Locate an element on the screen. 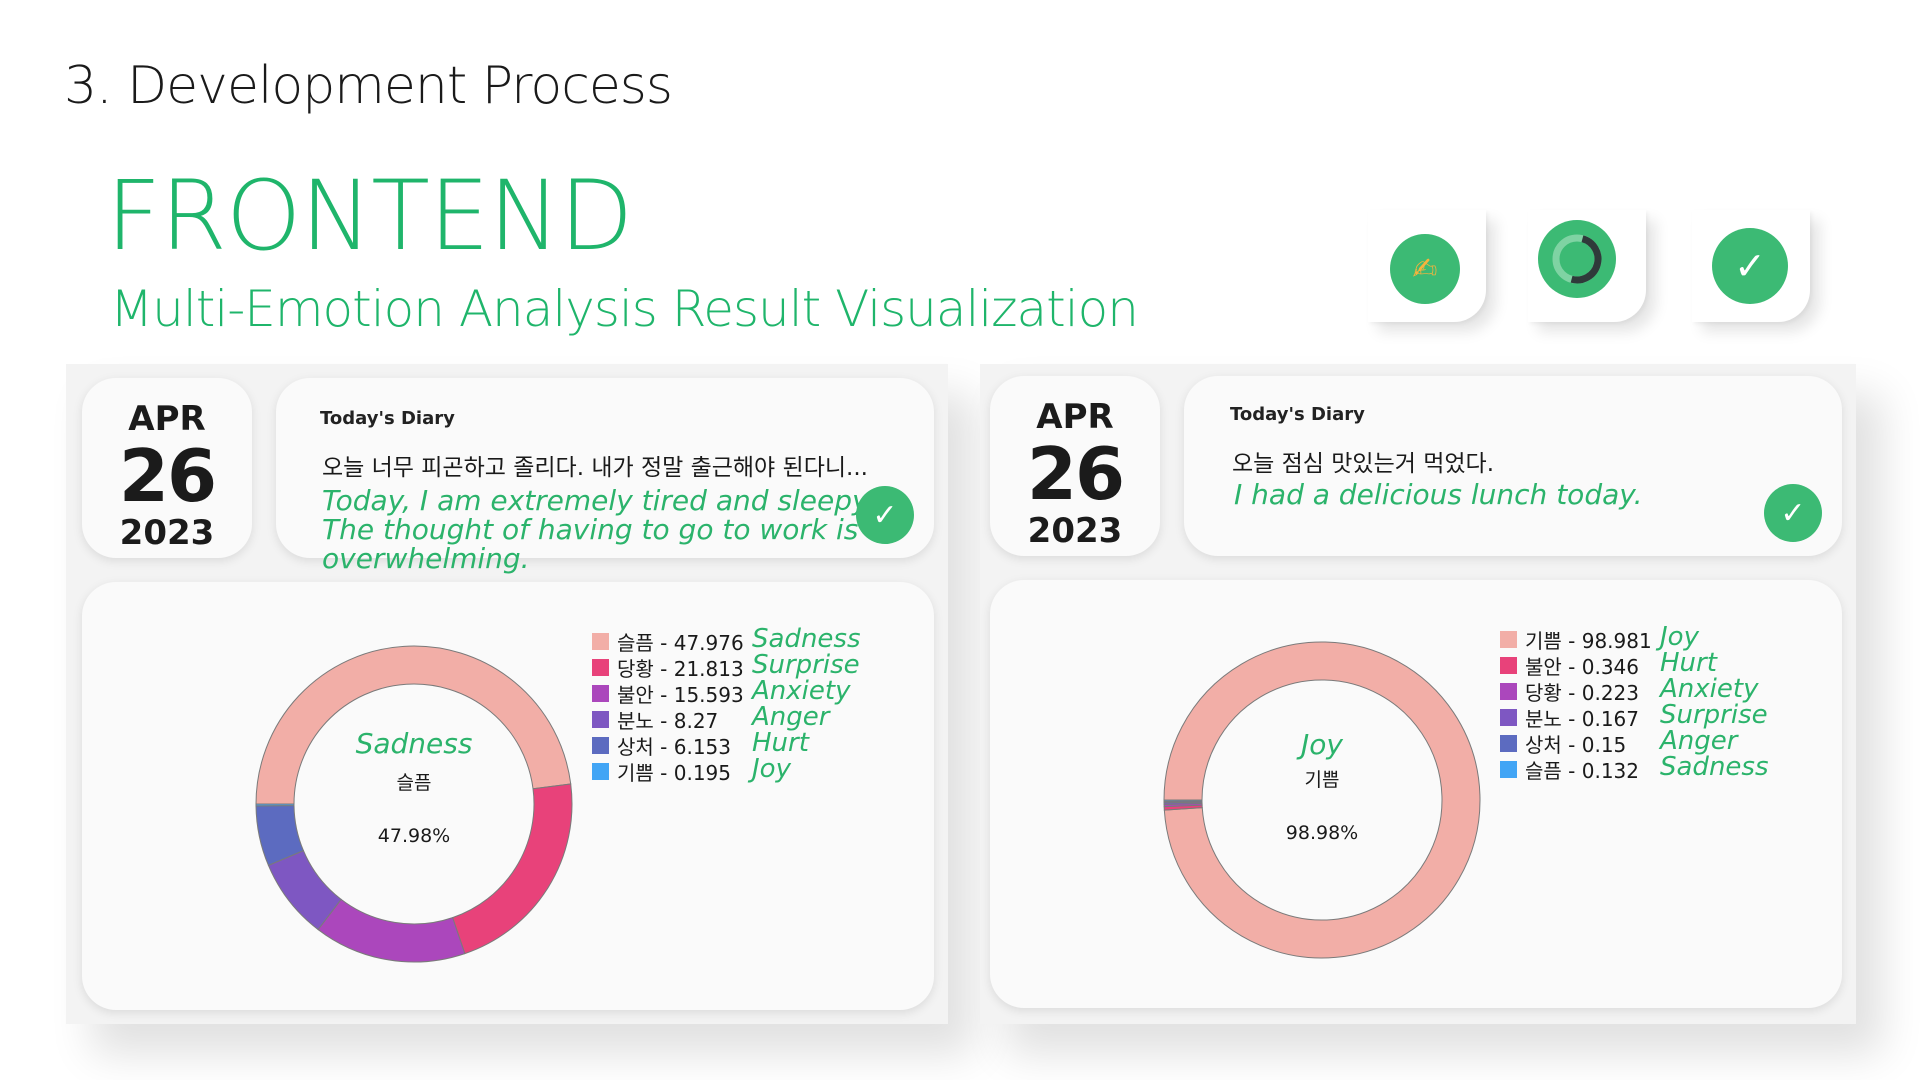  donut-center: Joy 기쁨 98.98% is located at coordinates (1322, 786).